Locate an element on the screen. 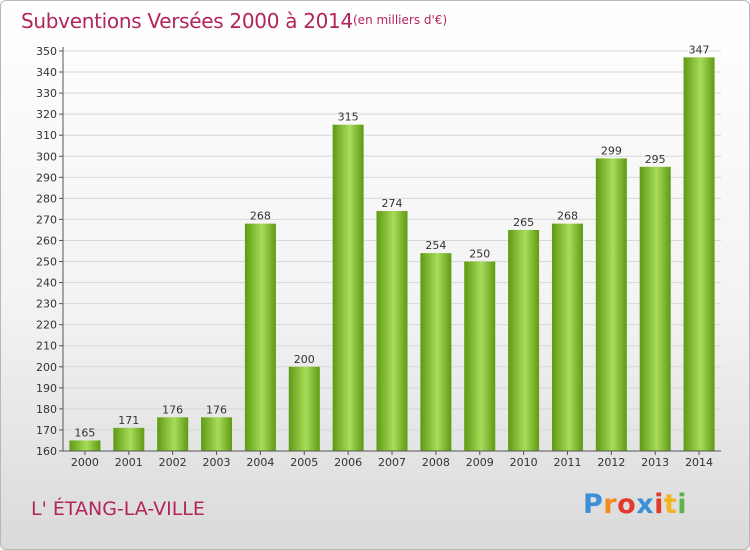 This screenshot has height=550, width=750. x-tick-label: 2006 is located at coordinates (348, 462).